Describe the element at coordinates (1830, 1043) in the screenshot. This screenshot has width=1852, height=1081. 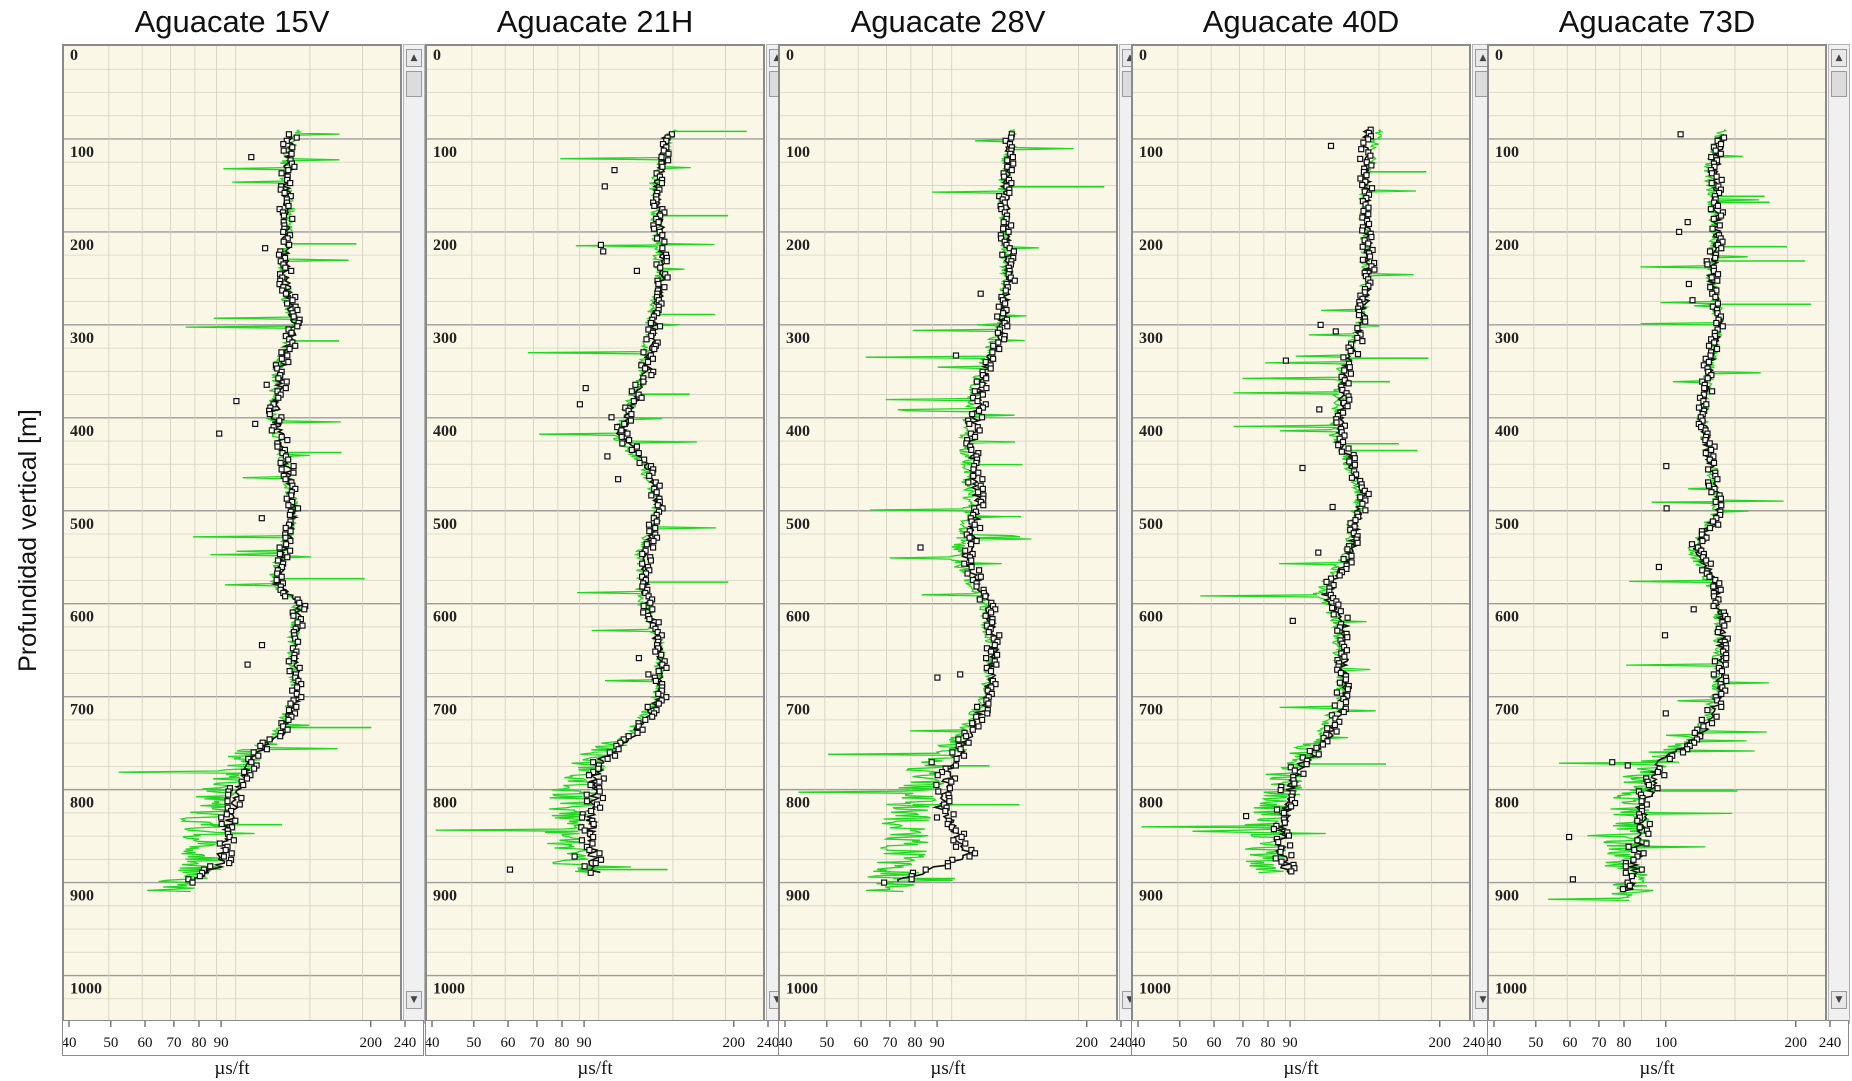
I see `x-tick-label: 240` at that location.